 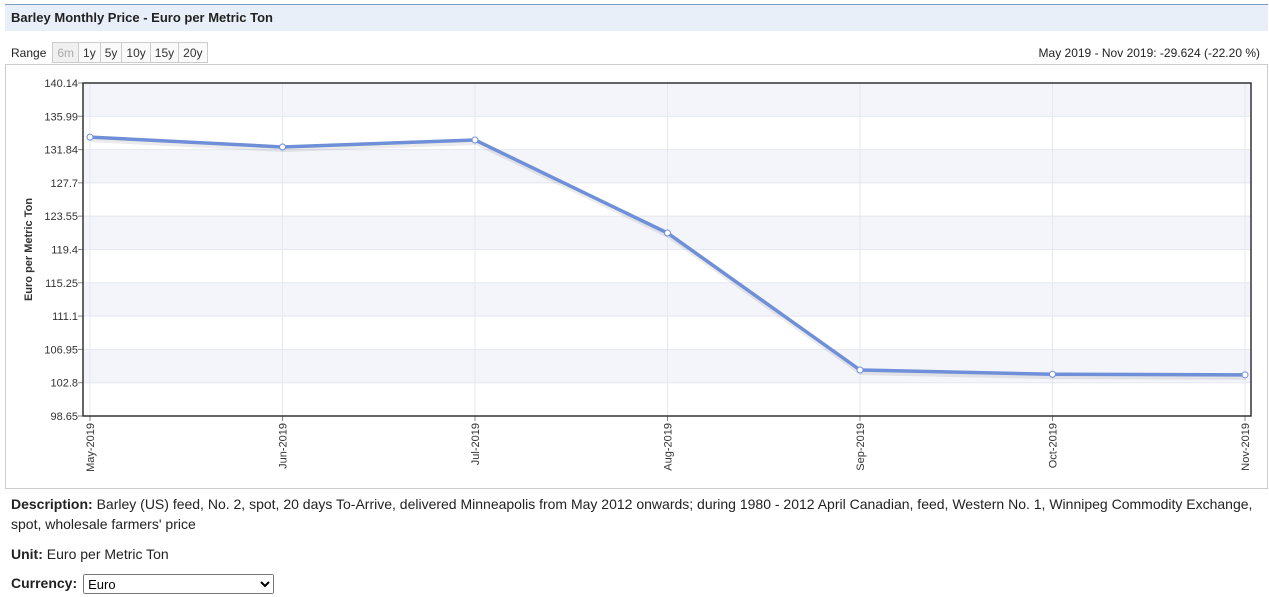 I want to click on x-tick-label: Sep-2019, so click(x=861, y=447).